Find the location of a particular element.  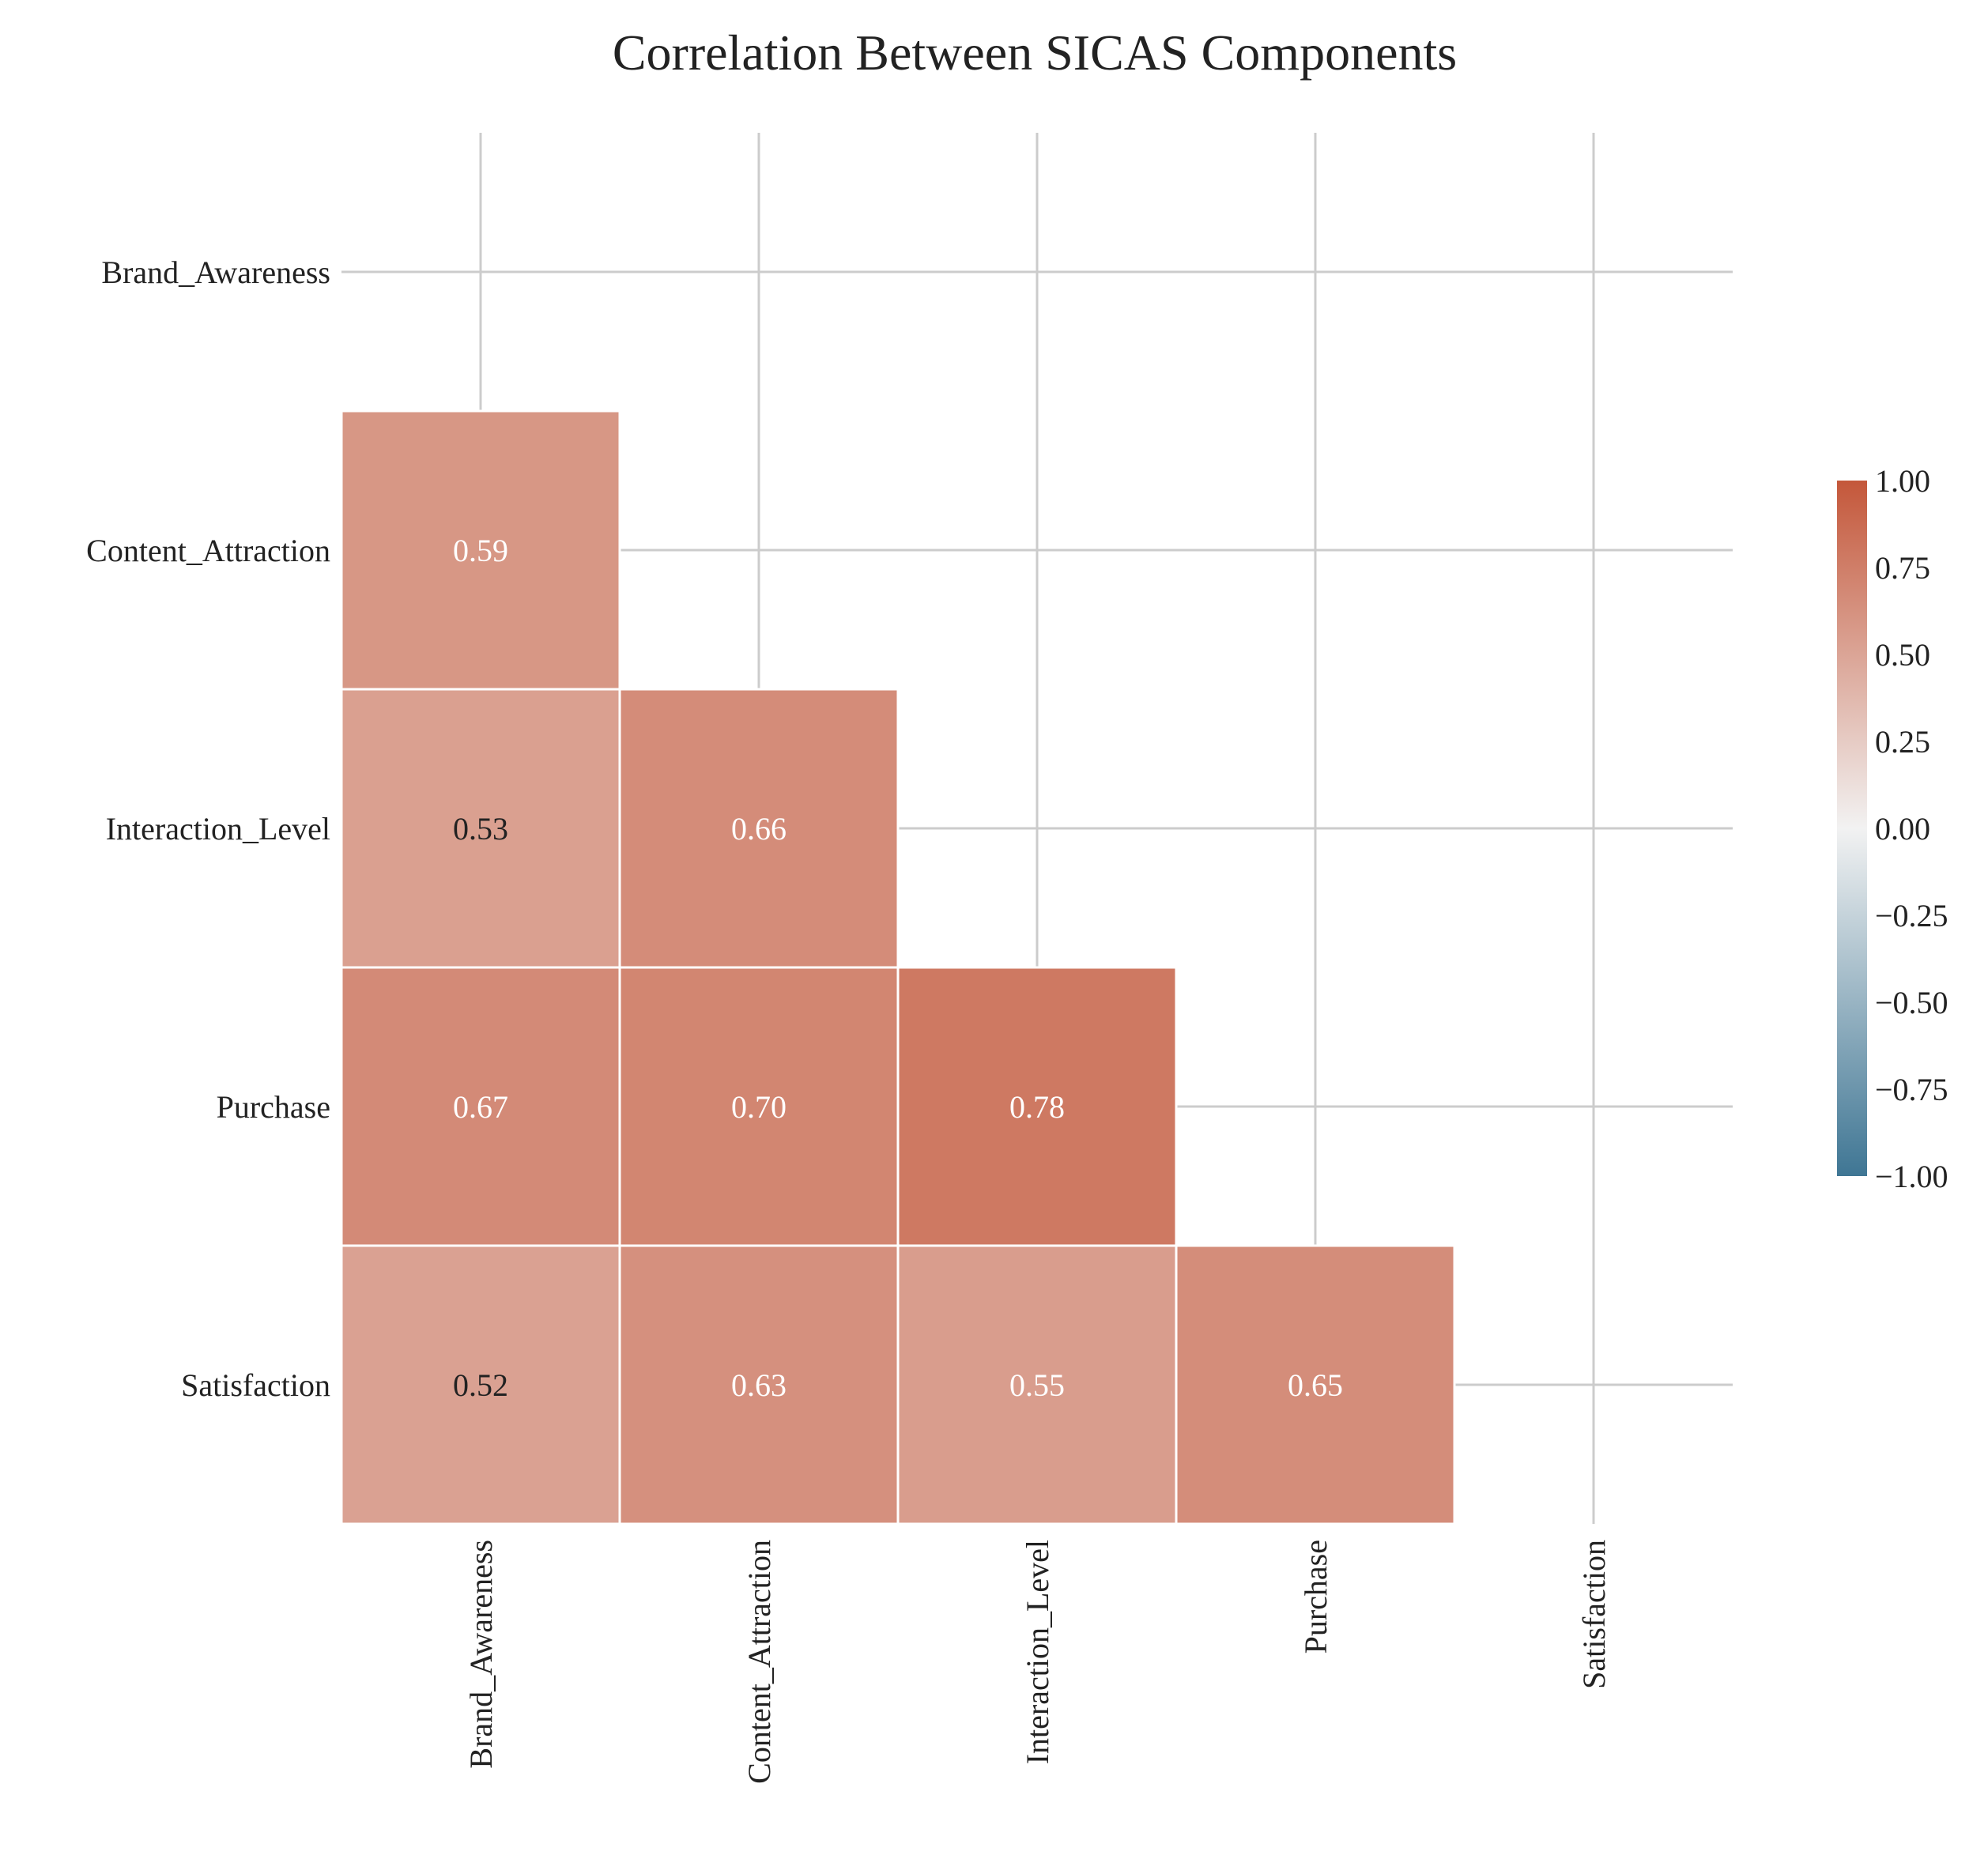

chart-title: Correlation Between SICAS Components is located at coordinates (1035, 53).